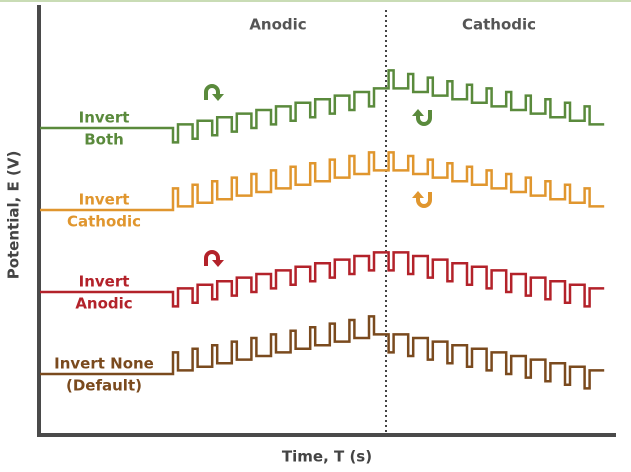 The height and width of the screenshot is (472, 631). Describe the element at coordinates (104, 386) in the screenshot. I see `trace-label: (Default)` at that location.